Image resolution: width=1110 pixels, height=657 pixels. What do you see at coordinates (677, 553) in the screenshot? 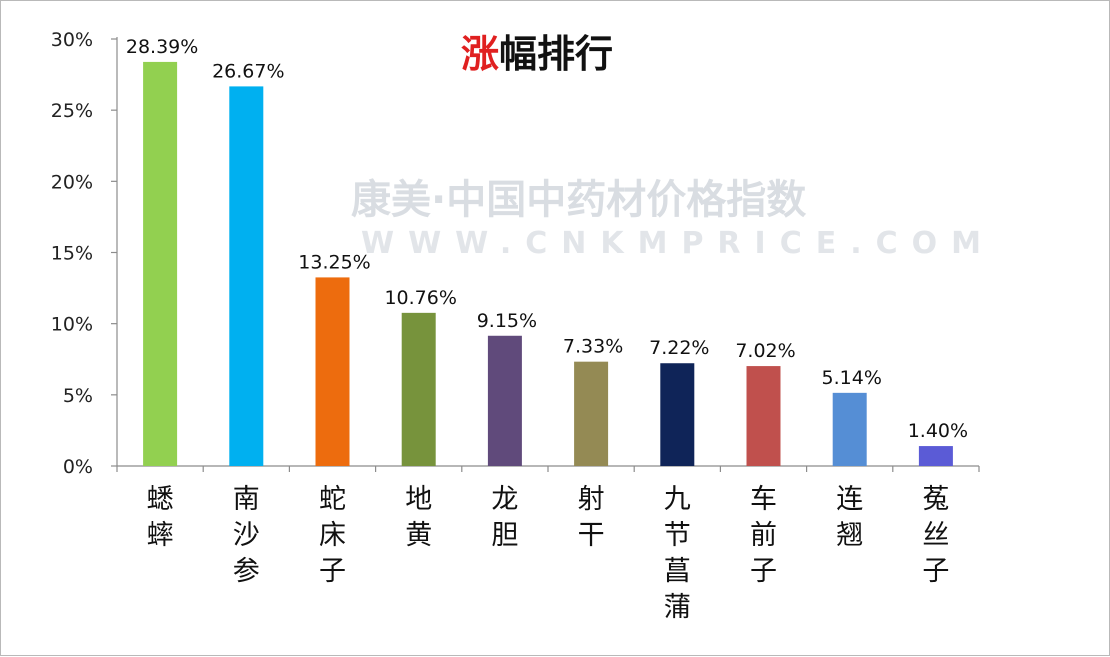
I see `category-label: 九节菖蒲` at bounding box center [677, 553].